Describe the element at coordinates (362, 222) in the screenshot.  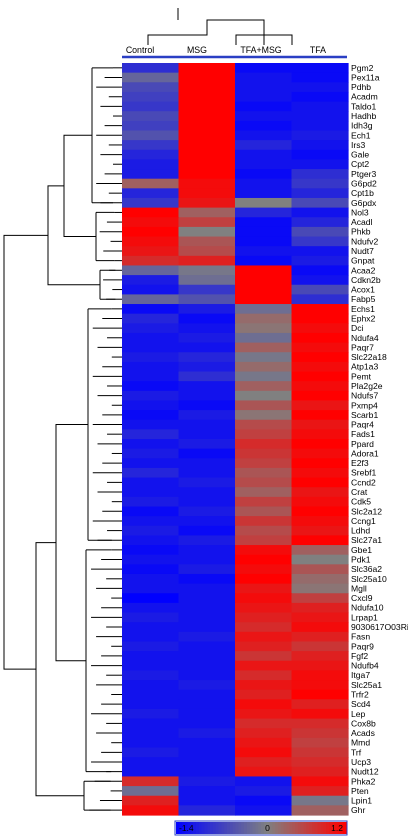
I see `gene-label: Acadl` at that location.